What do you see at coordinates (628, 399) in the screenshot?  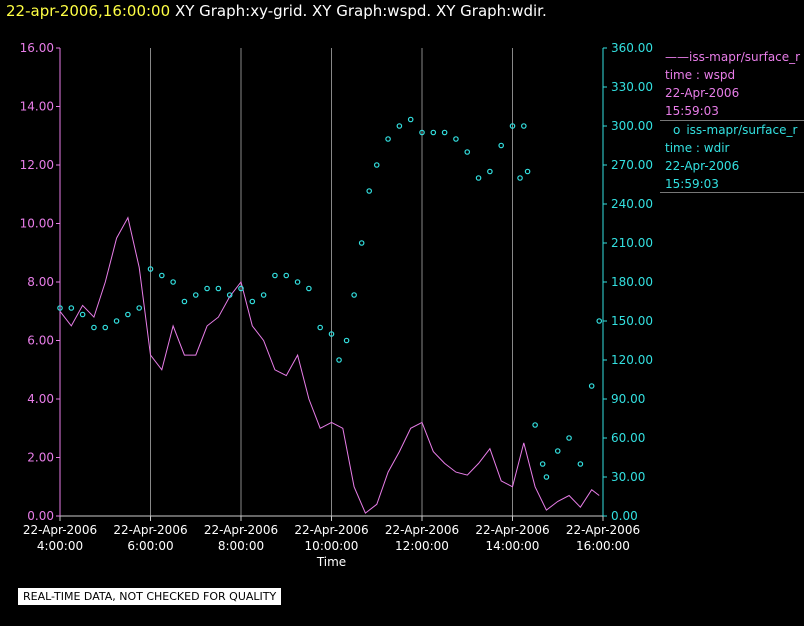 I see `y-right-tick-label: 90.00` at bounding box center [628, 399].